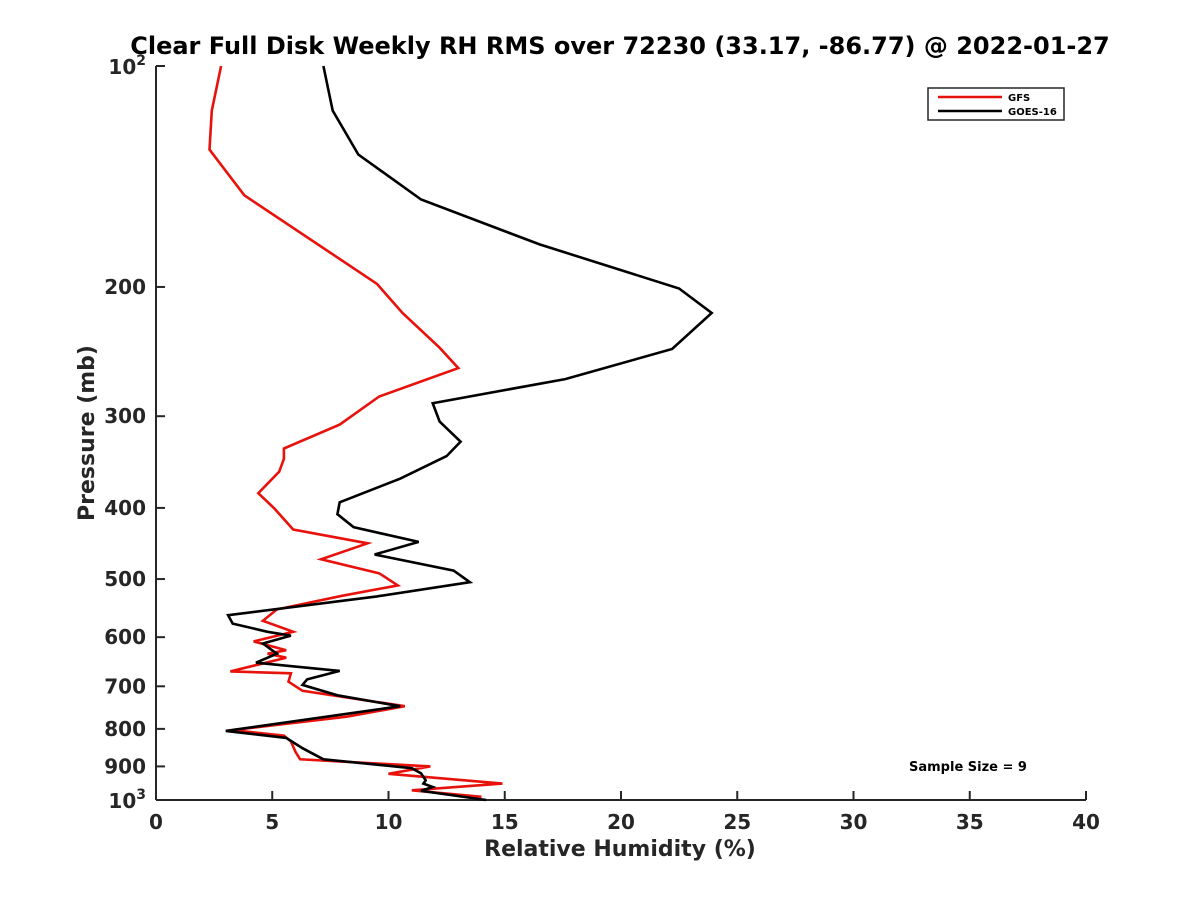 Image resolution: width=1200 pixels, height=900 pixels. Describe the element at coordinates (125, 416) in the screenshot. I see `y-tick-label: 300` at that location.